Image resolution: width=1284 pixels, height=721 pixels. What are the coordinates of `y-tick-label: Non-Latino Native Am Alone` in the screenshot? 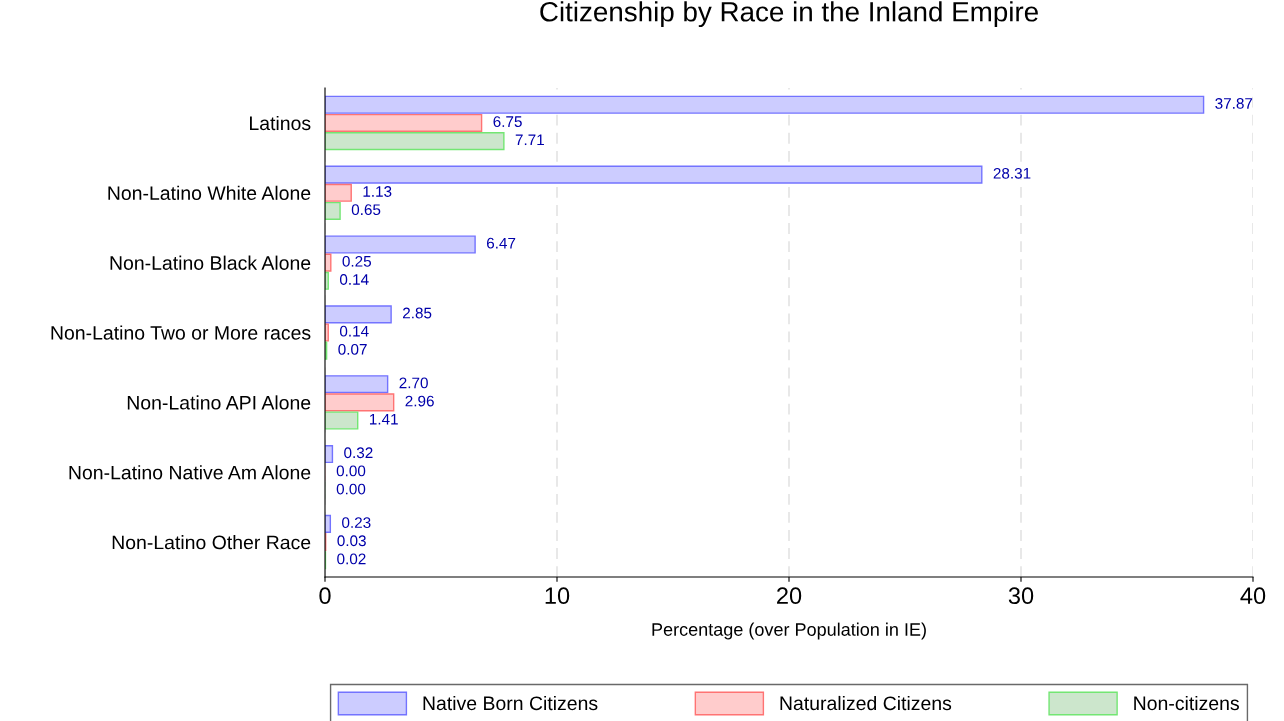 It's located at (190, 472).